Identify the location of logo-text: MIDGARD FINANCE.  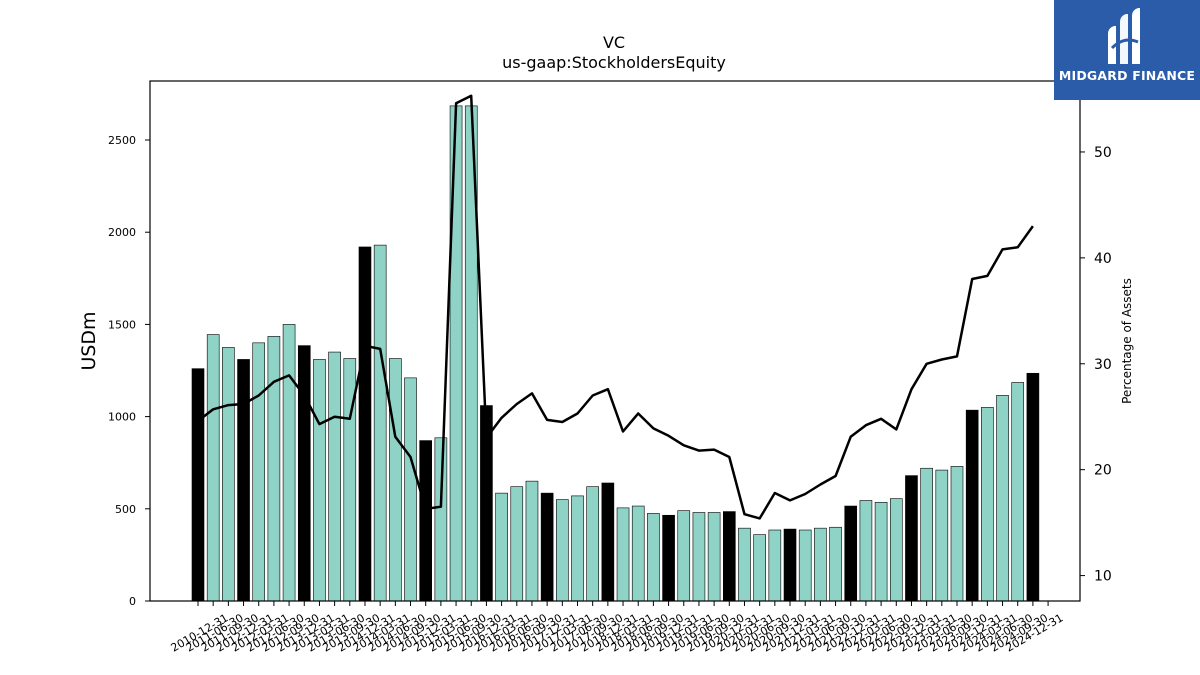
(1127, 75).